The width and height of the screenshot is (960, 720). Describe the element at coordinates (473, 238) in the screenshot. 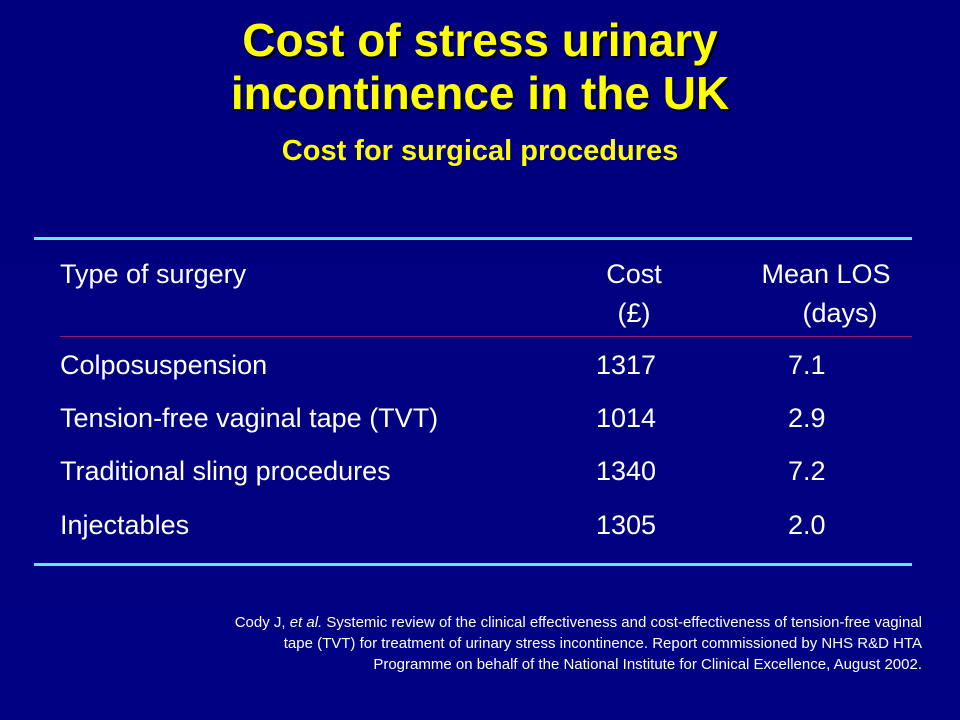

I see `table-top-rule` at that location.